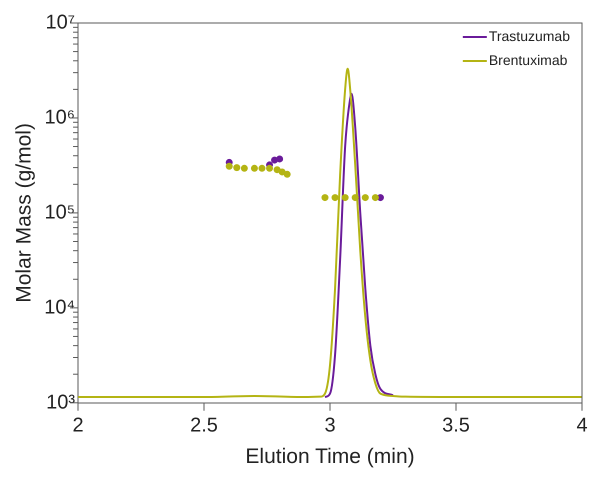 This screenshot has height=482, width=602. What do you see at coordinates (359, 245) in the screenshot?
I see `line-series` at bounding box center [359, 245].